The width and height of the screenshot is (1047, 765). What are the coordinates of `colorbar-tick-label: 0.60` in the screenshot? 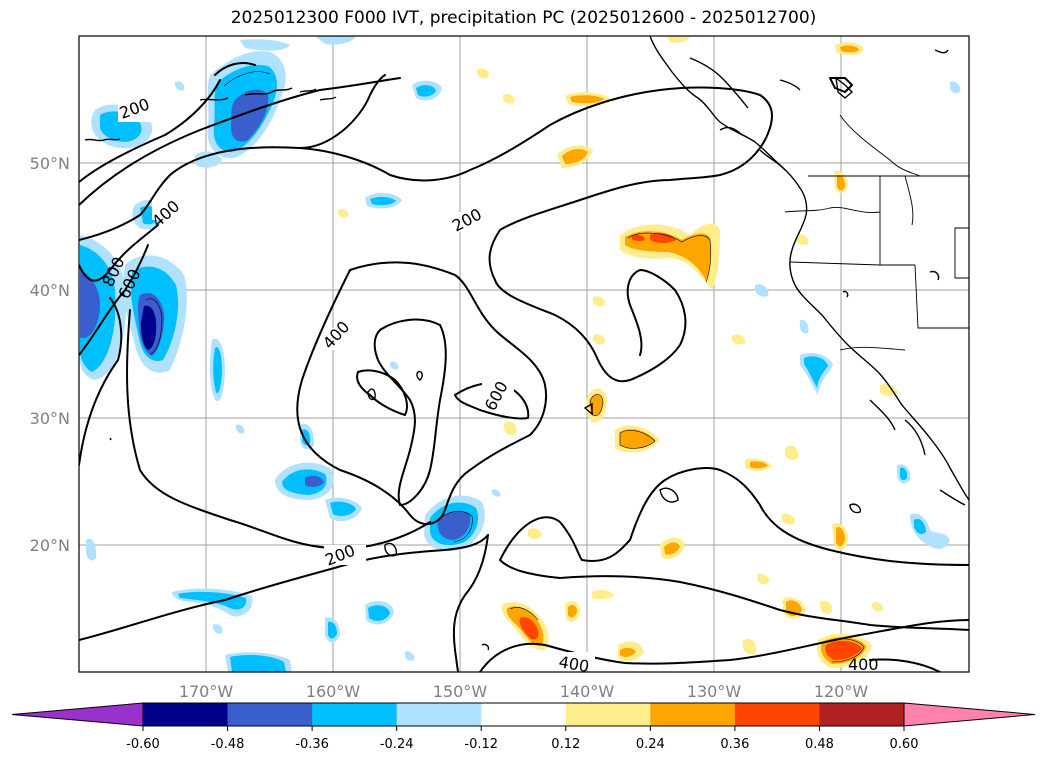 It's located at (904, 744).